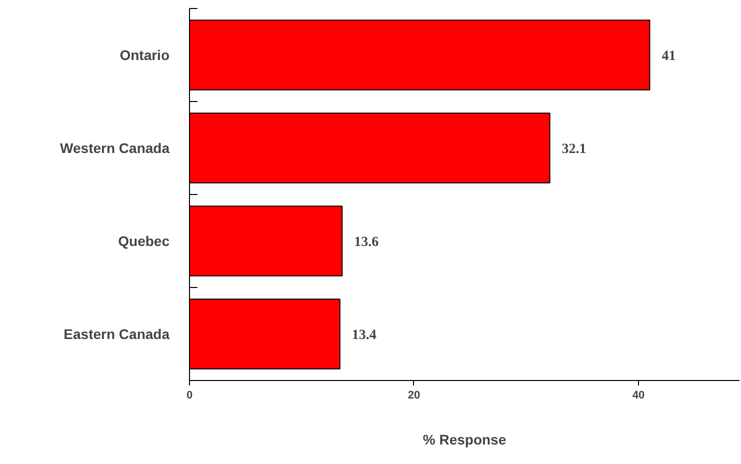  Describe the element at coordinates (144, 241) in the screenshot. I see `y-tick-label: Quebec` at that location.